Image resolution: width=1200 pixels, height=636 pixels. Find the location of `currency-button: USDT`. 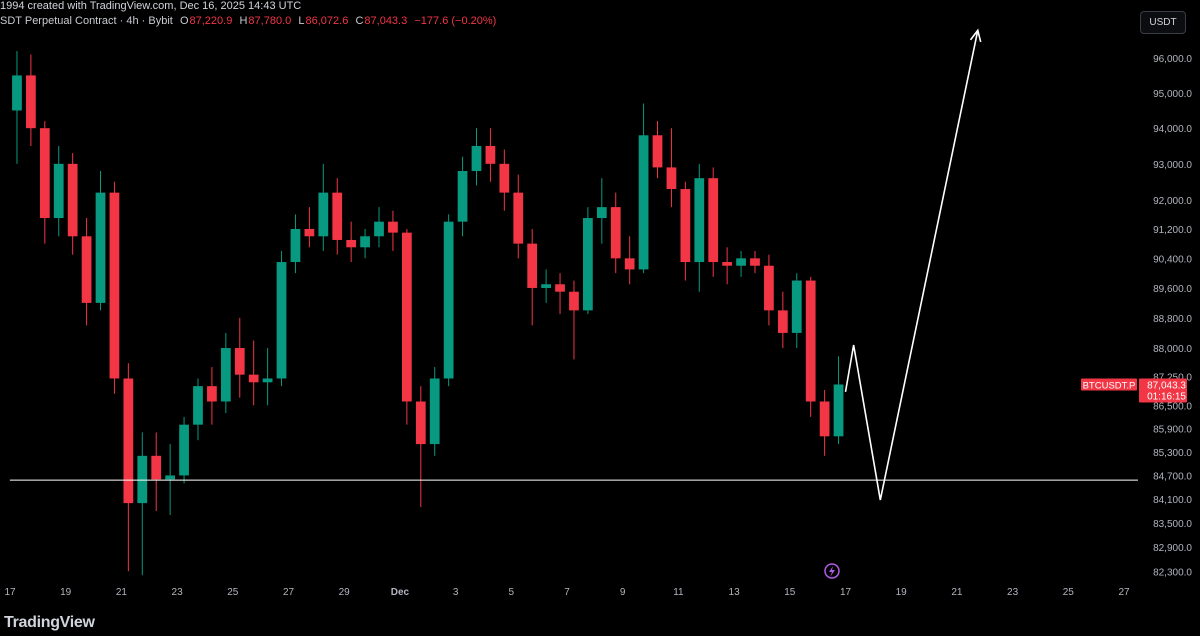

currency-button: USDT is located at coordinates (1163, 22).